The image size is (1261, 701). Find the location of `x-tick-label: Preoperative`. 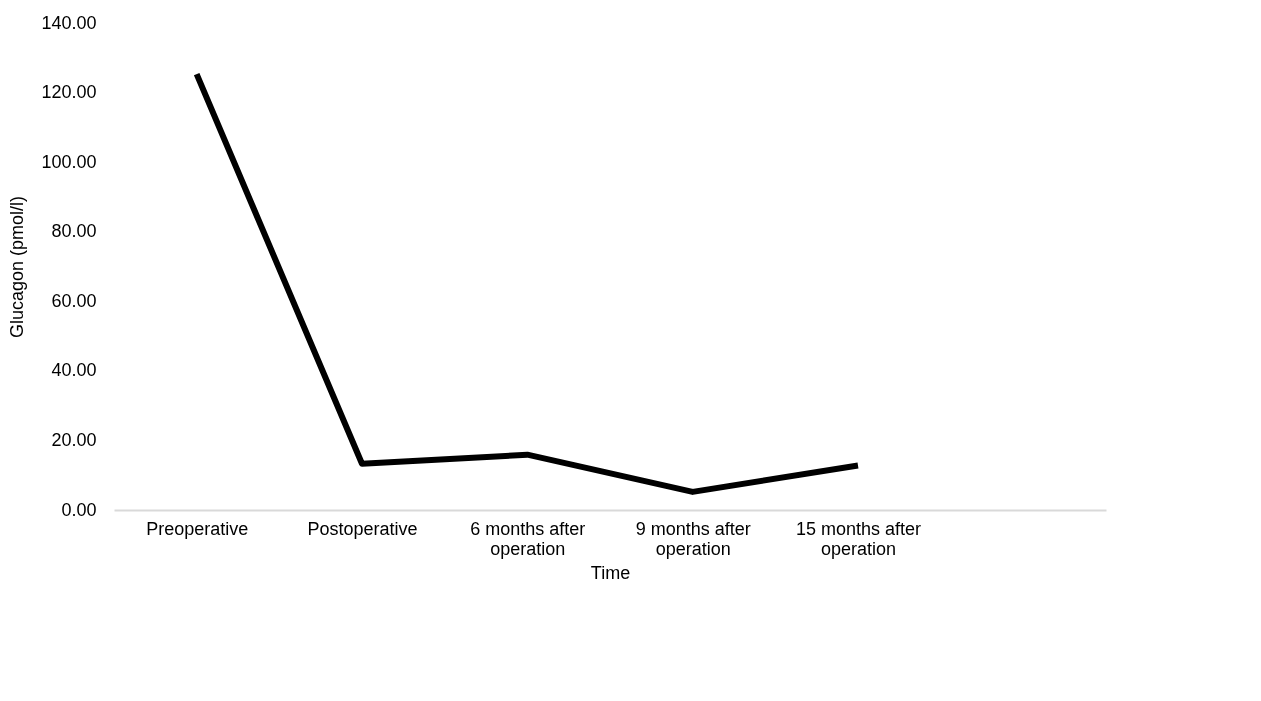

x-tick-label: Preoperative is located at coordinates (197, 528).